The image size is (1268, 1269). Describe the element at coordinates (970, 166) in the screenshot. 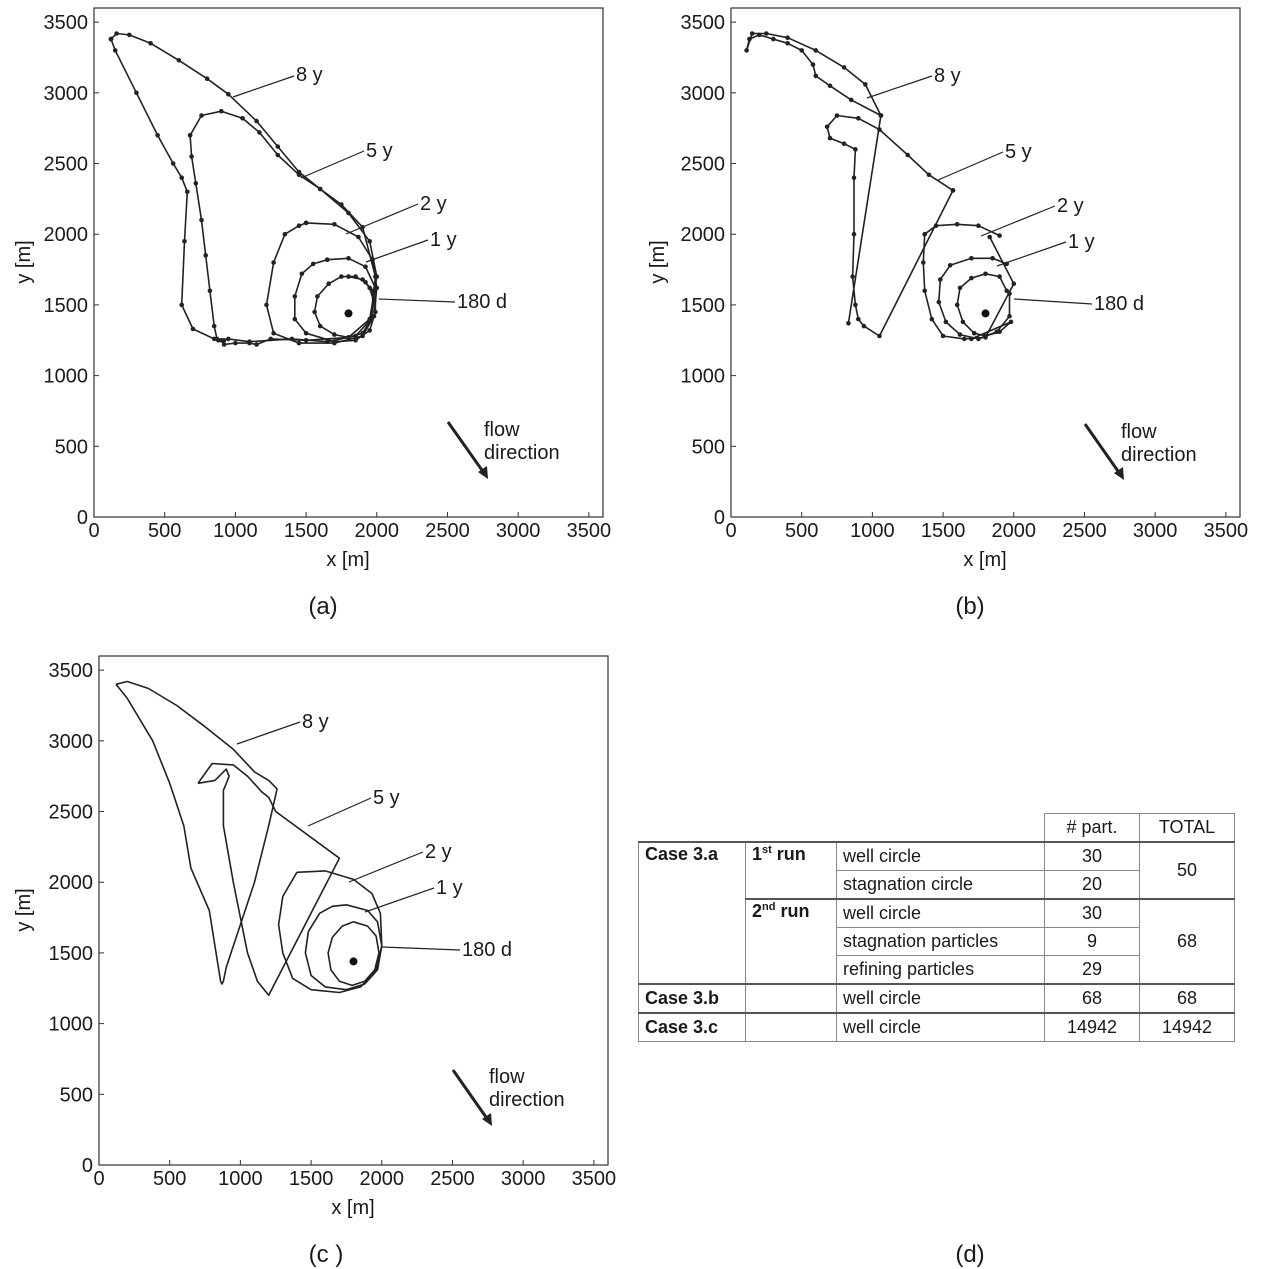

I see `arrow-5y` at that location.